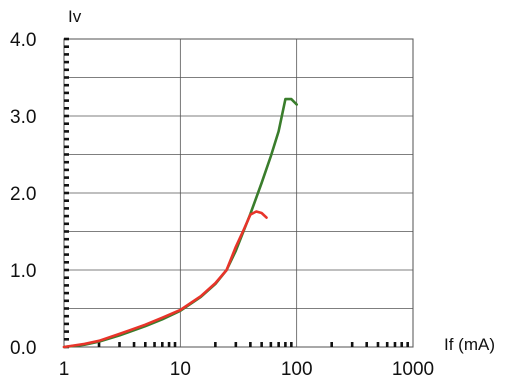  I want to click on x-tick-label: 10, so click(180, 369).